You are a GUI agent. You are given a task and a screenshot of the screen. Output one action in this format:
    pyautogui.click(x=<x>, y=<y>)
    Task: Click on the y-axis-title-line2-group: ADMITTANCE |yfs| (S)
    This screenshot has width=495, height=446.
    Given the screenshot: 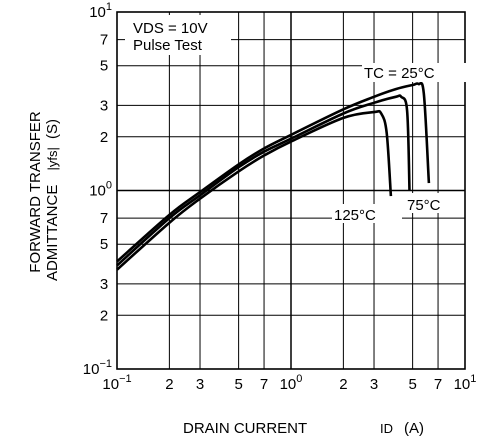 What is the action you would take?
    pyautogui.click(x=52, y=200)
    